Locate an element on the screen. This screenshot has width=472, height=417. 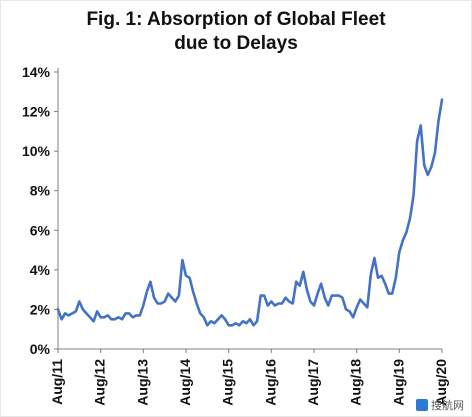
x-tick-label: Aug/13 is located at coordinates (142, 382).